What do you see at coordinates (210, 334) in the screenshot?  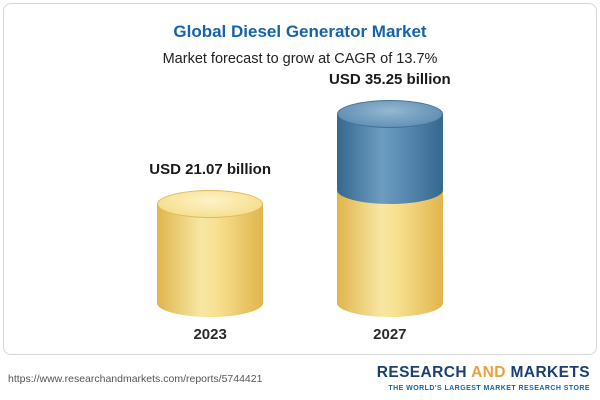 I see `year-label-2023: 2023` at bounding box center [210, 334].